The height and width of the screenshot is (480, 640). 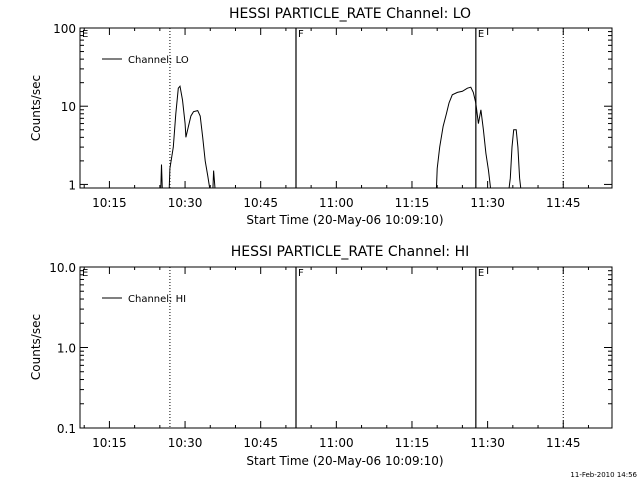 I want to click on panel-lo-xlabel: Start Time (20-May-06 10:09:10), so click(x=344, y=220).